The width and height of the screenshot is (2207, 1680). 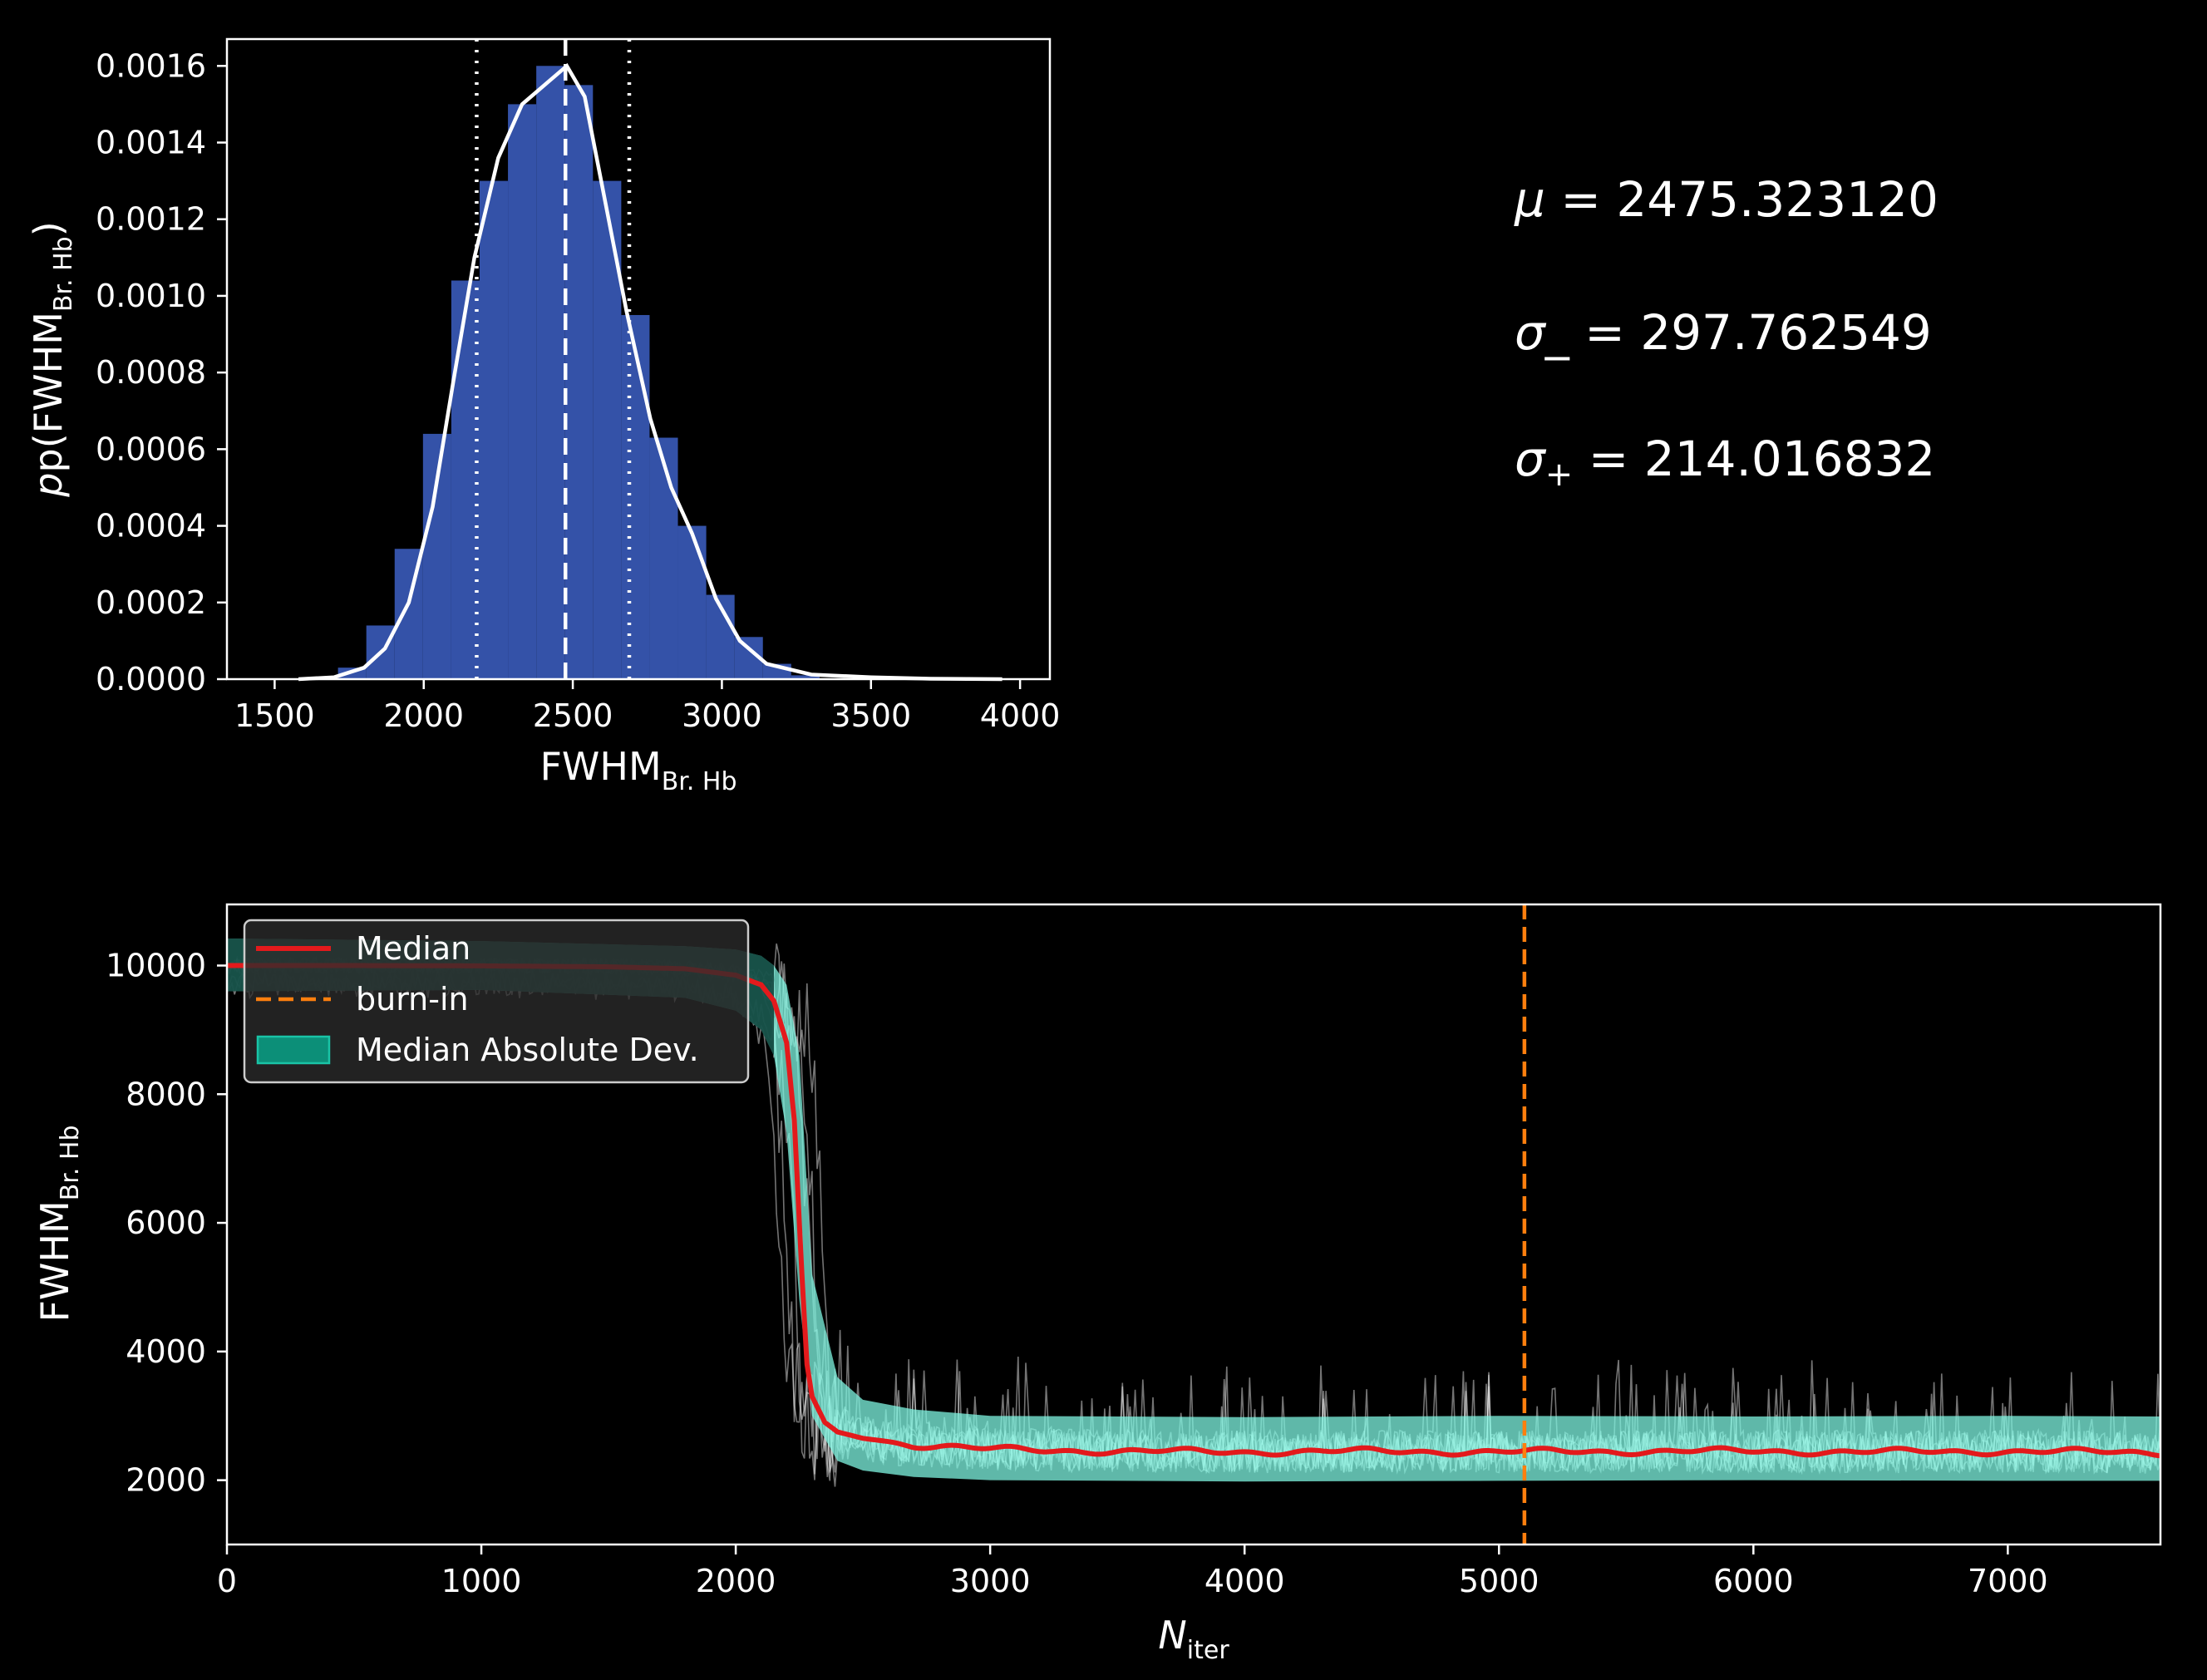 I want to click on trace-x-tick-label: 3000, so click(x=990, y=1581).